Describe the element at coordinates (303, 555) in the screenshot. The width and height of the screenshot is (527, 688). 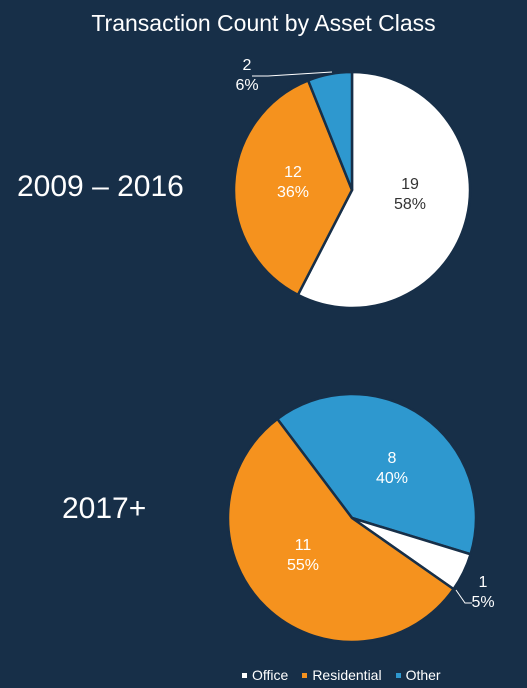
I see `data-label-residential-1: 11 55%` at that location.